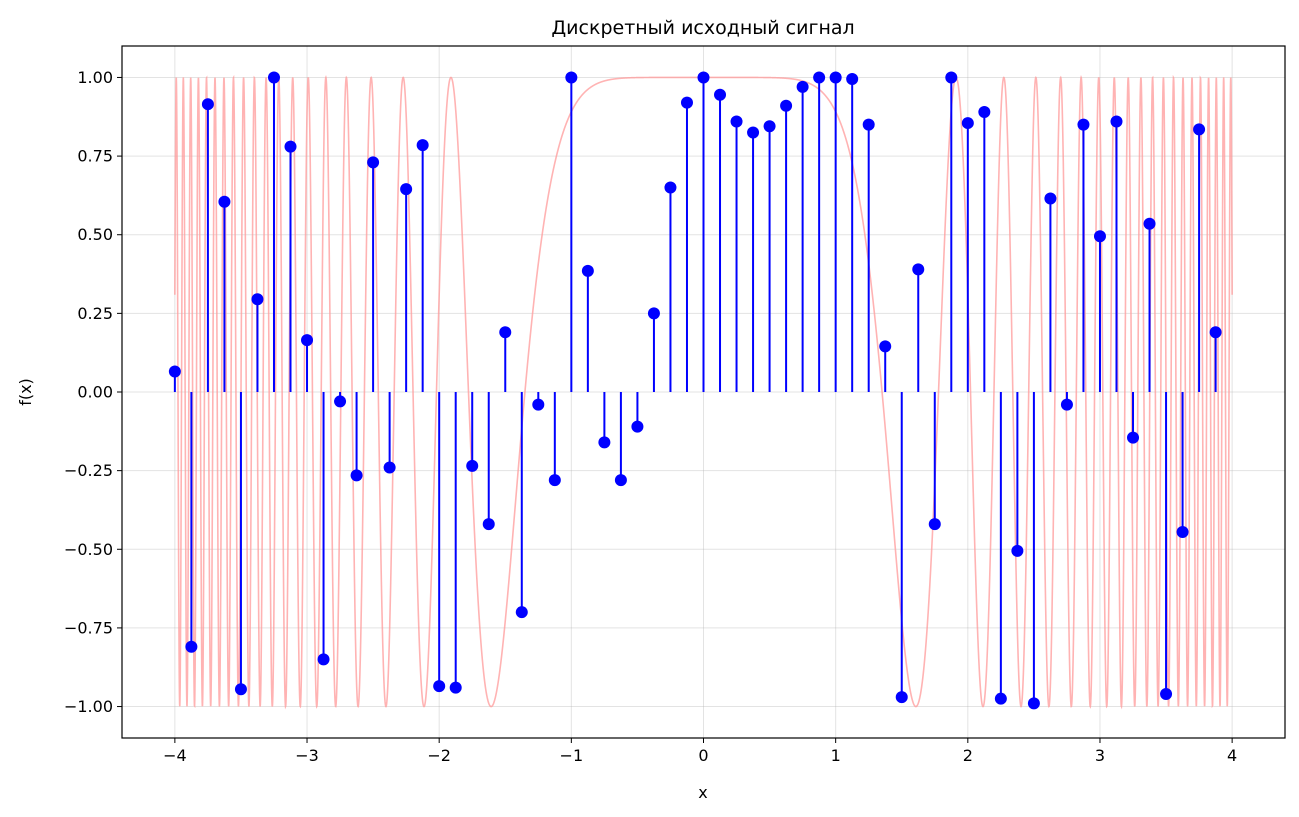 This screenshot has height=817, width=1299. I want to click on y-tick-label: −0.50, so click(88, 549).